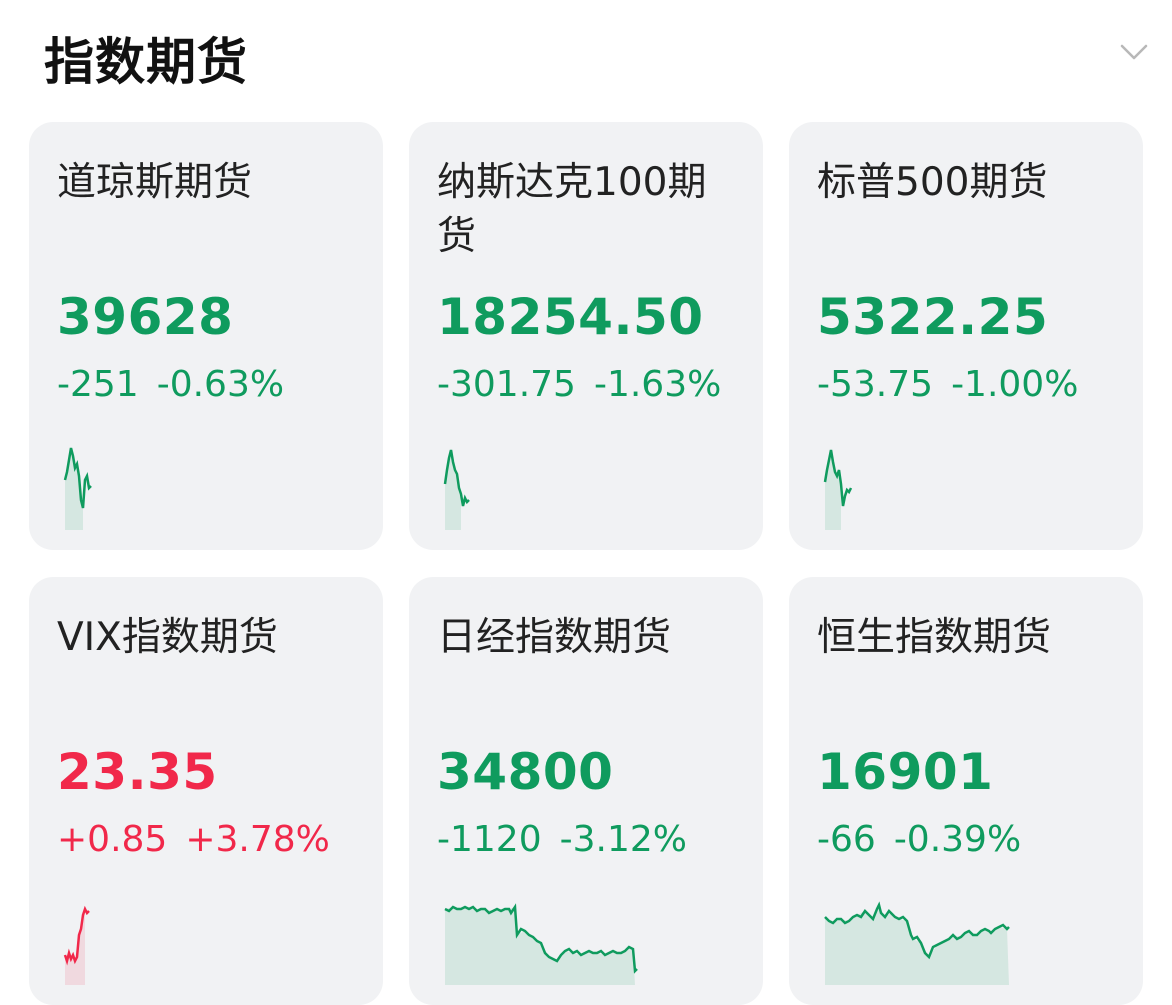 This screenshot has width=1172, height=1005. What do you see at coordinates (489, 839) in the screenshot?
I see `change-value: -1120` at bounding box center [489, 839].